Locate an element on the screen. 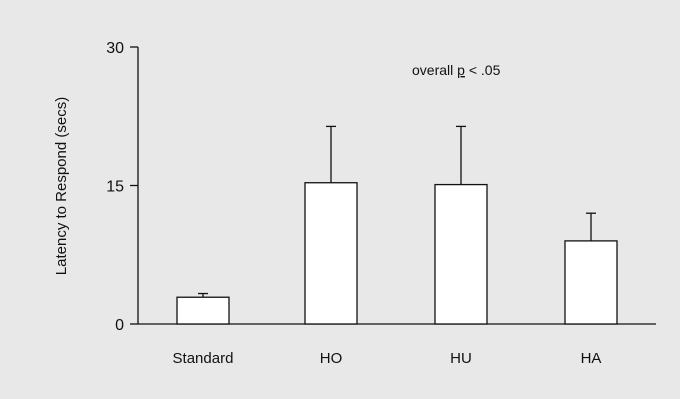 The width and height of the screenshot is (680, 399). x-labels: Standard HO HU HA is located at coordinates (387, 358).